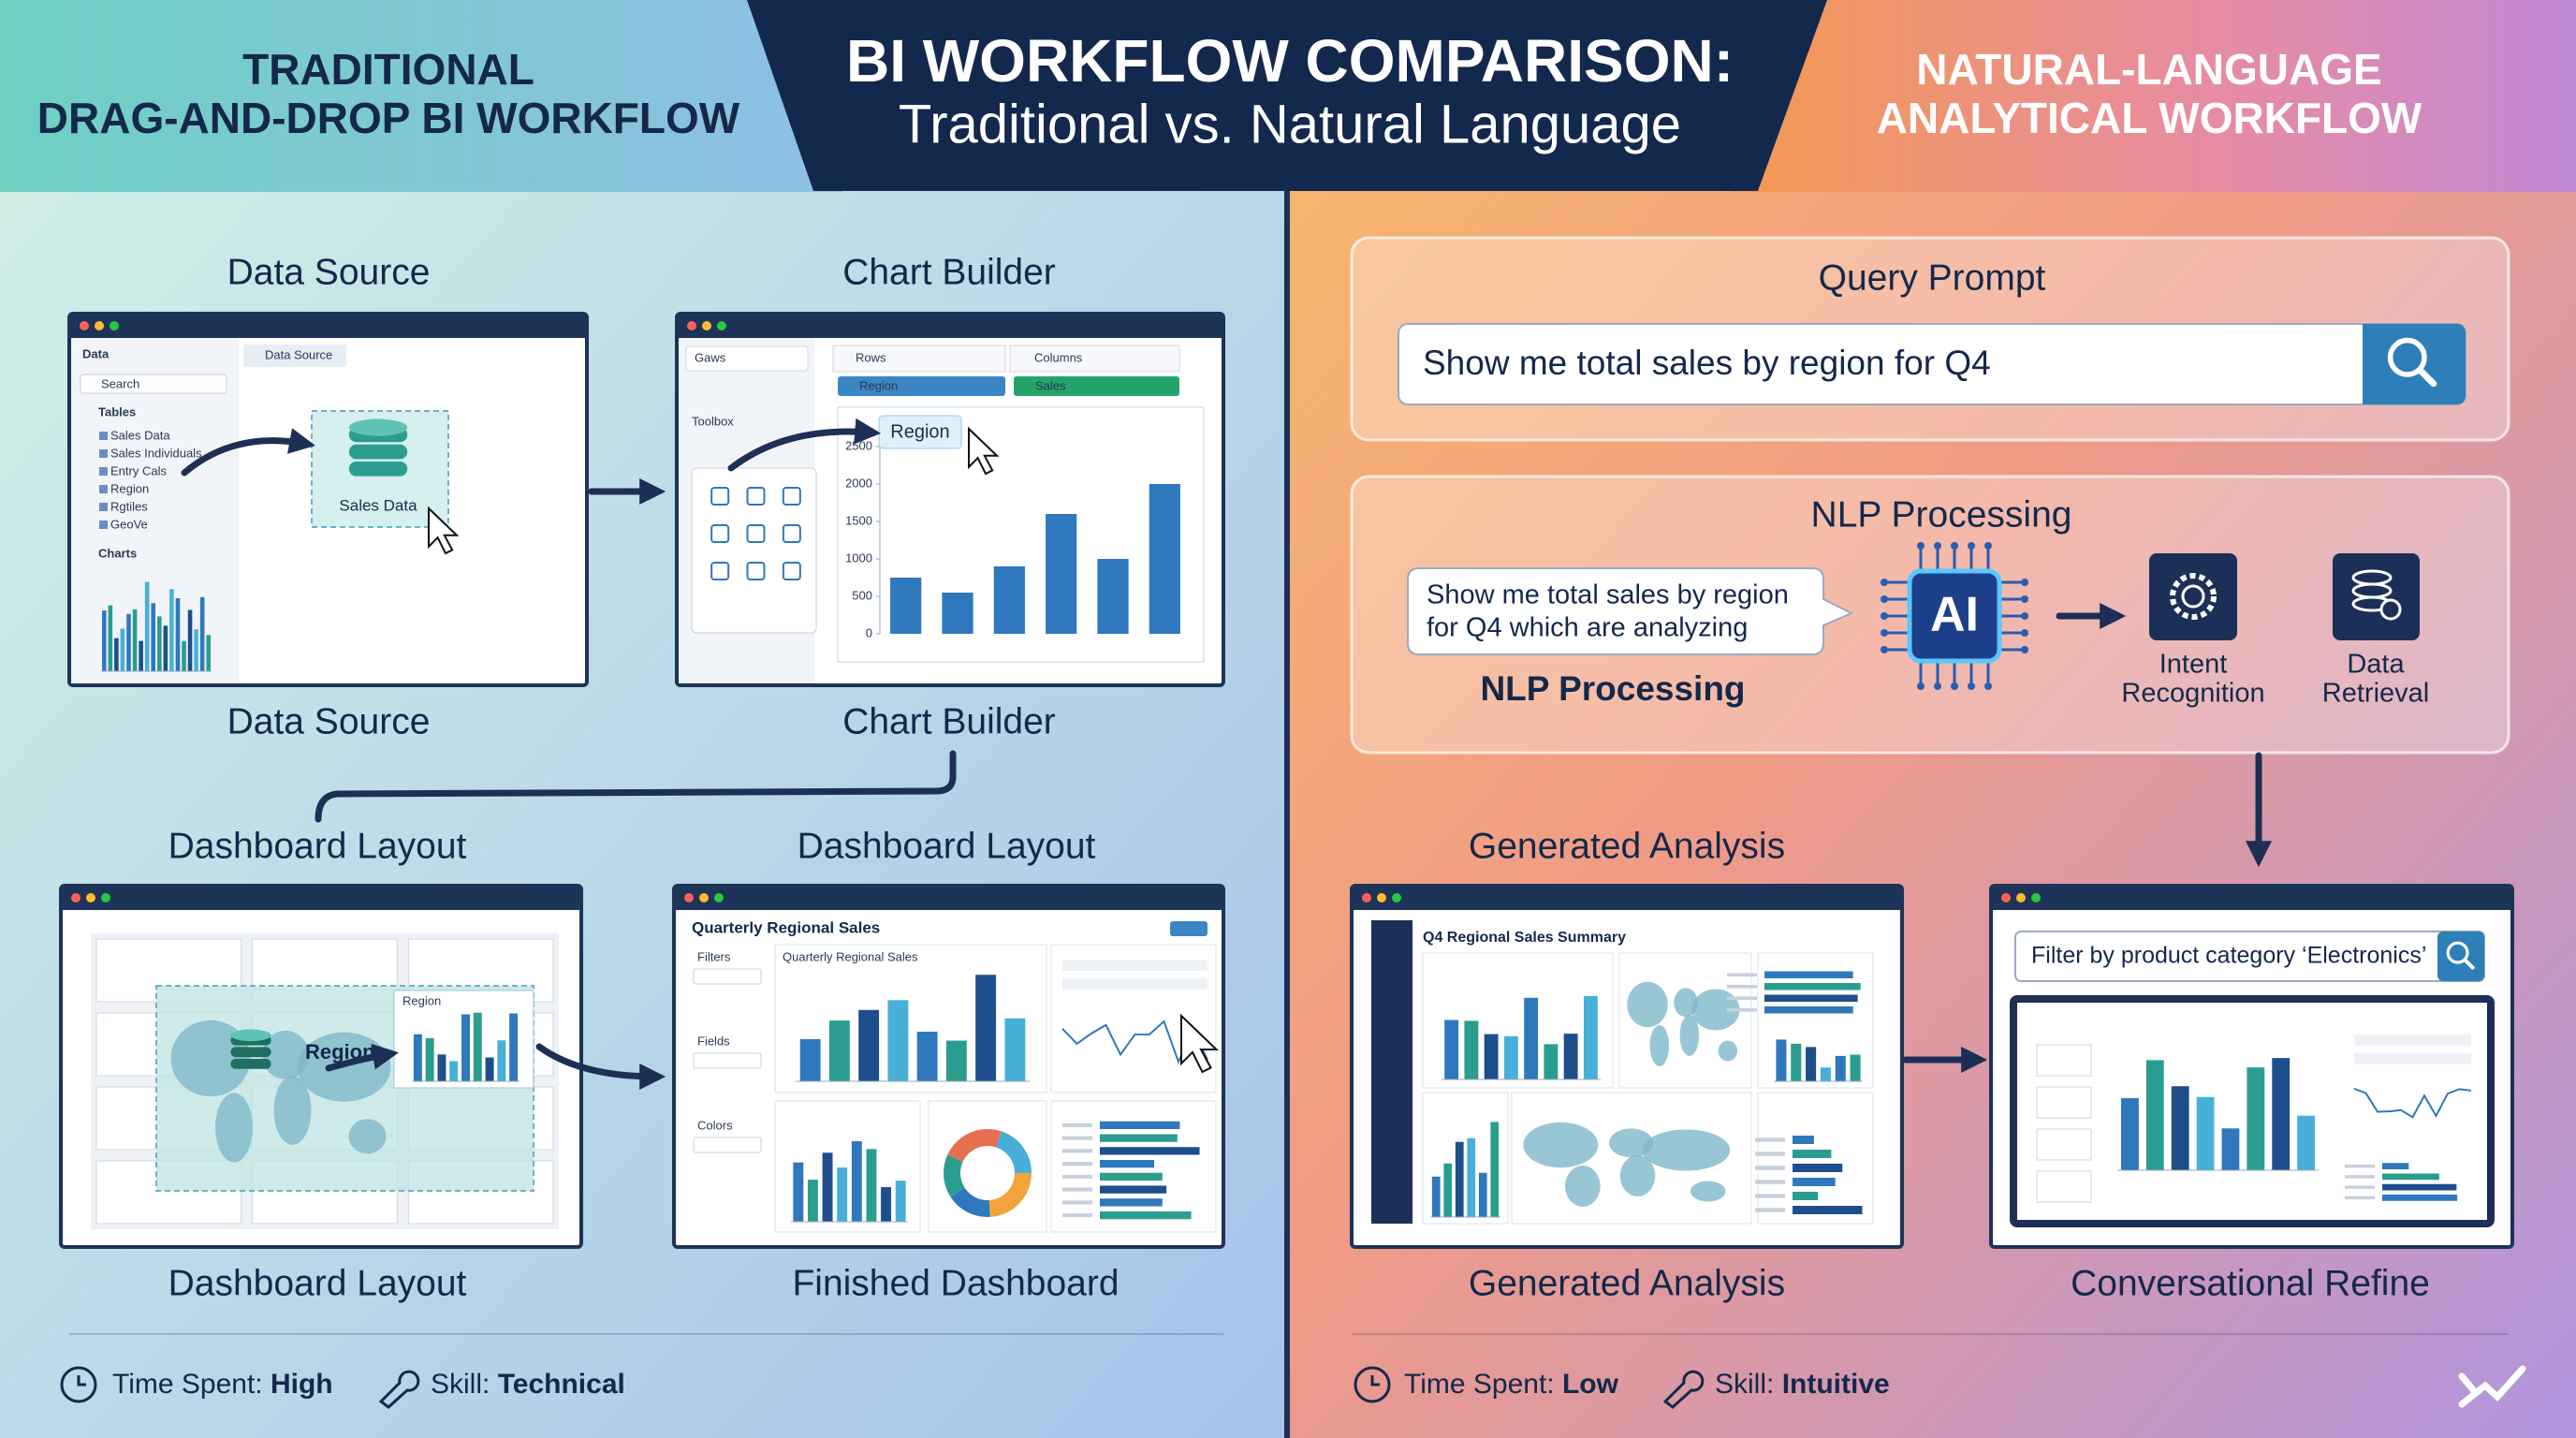  What do you see at coordinates (878, 385) in the screenshot?
I see `rows-pill: Region` at bounding box center [878, 385].